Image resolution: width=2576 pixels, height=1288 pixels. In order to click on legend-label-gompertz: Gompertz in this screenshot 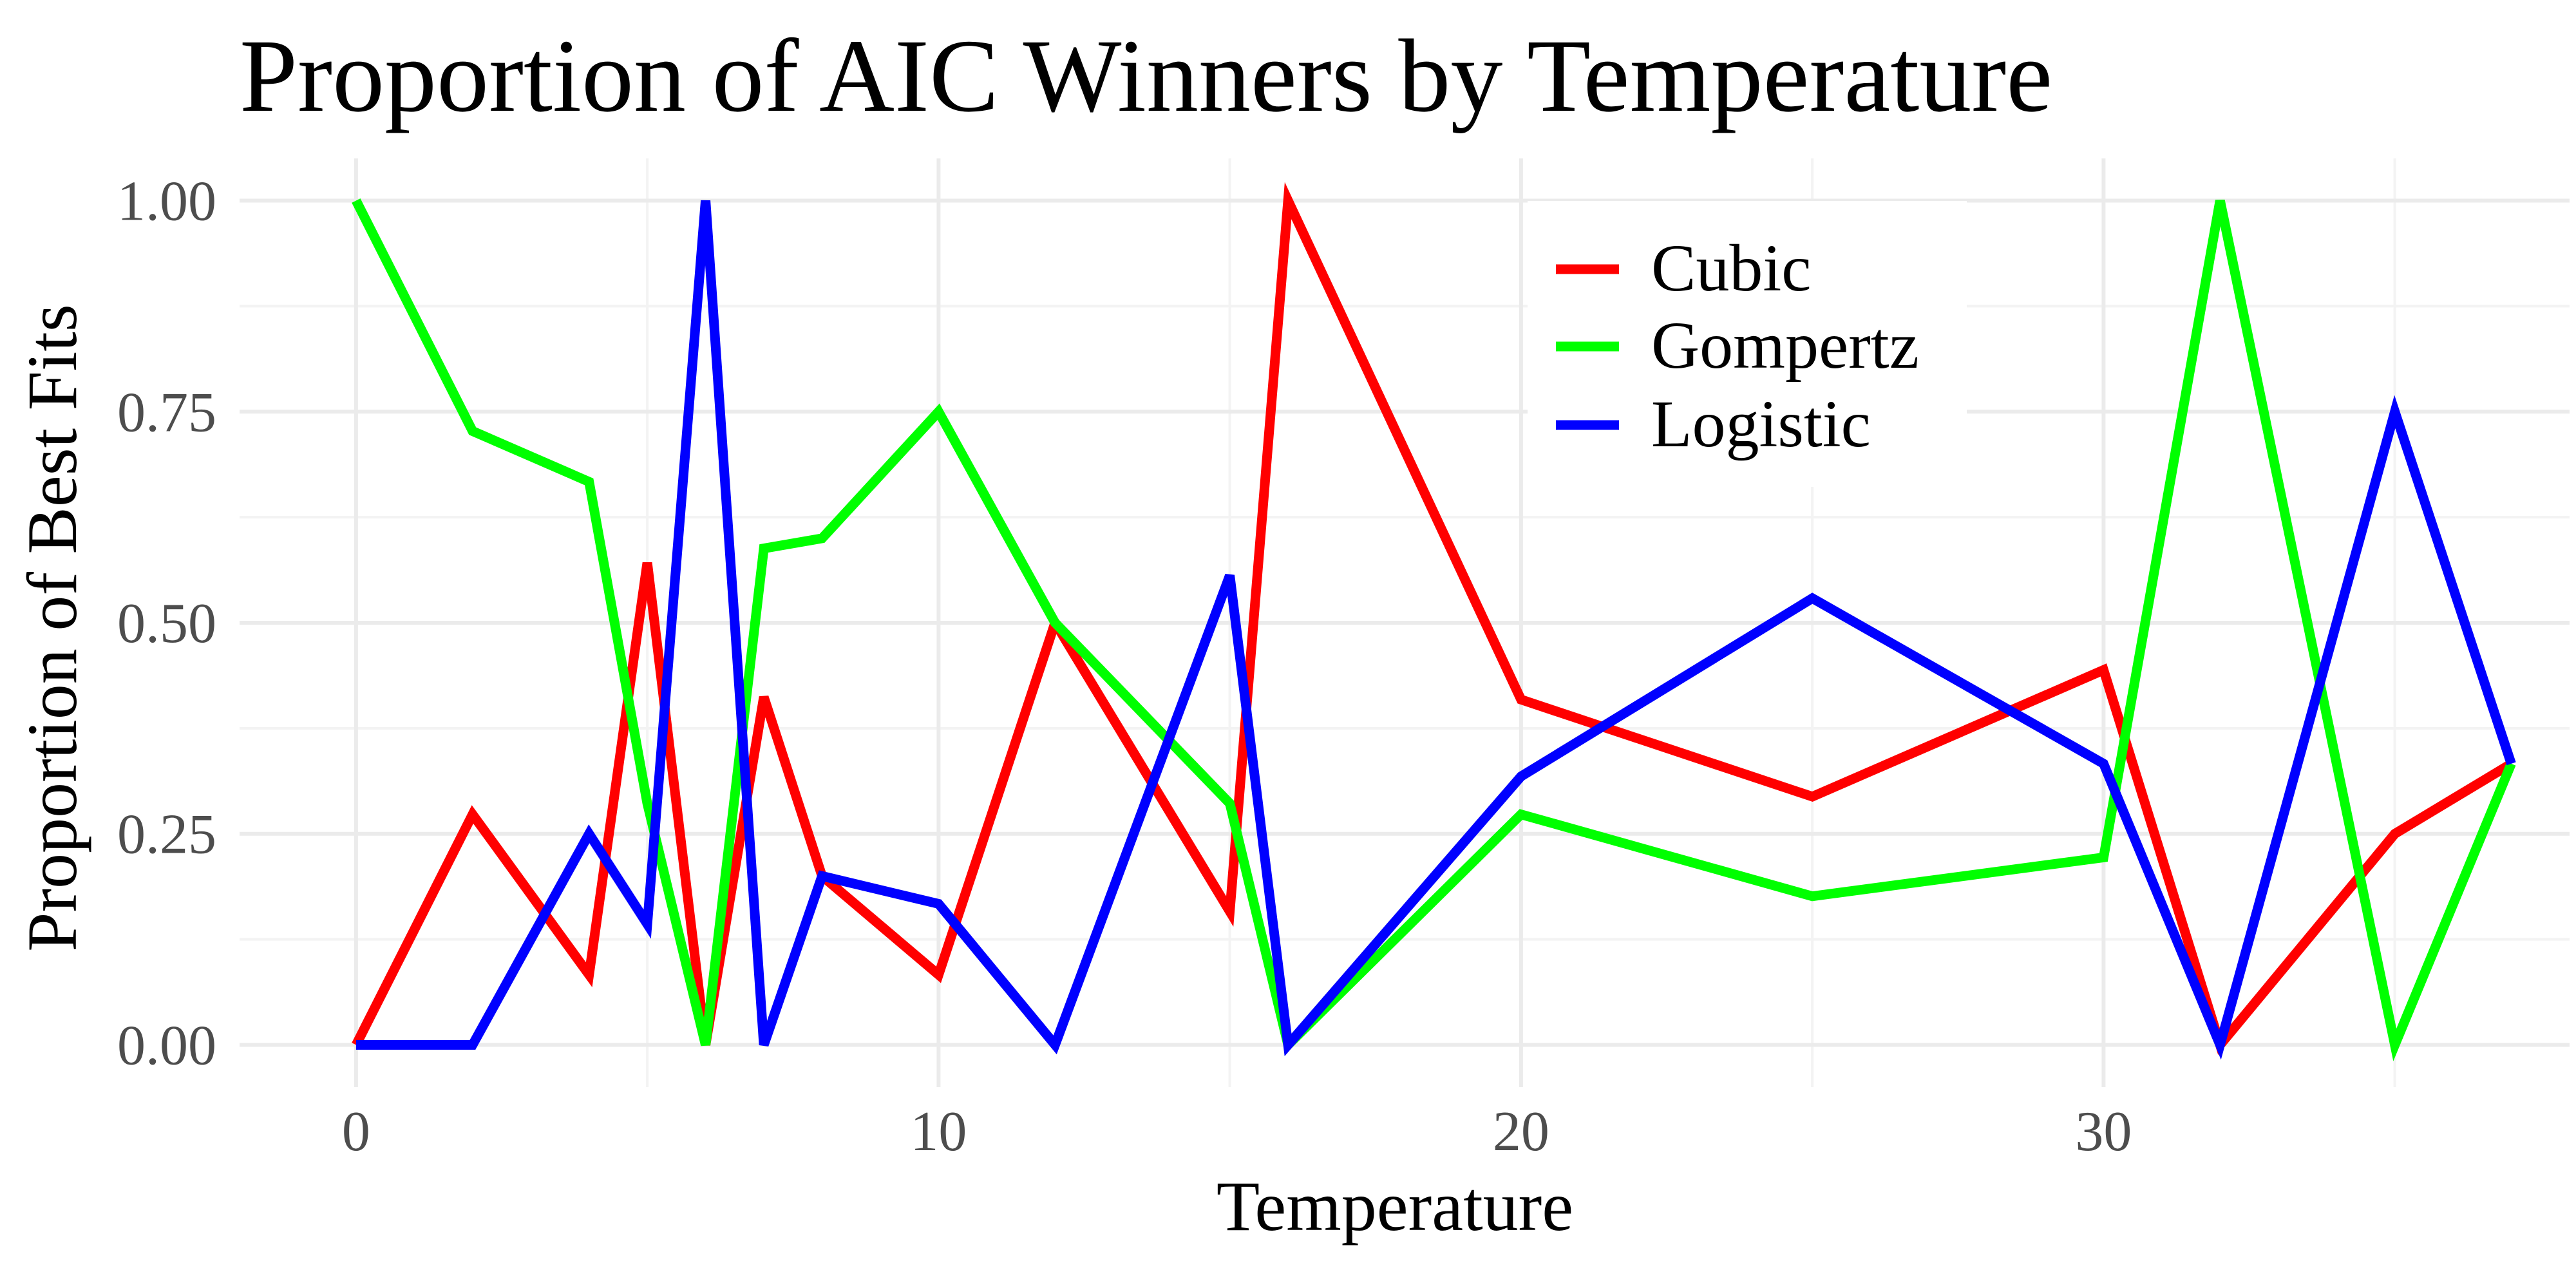, I will do `click(1785, 346)`.